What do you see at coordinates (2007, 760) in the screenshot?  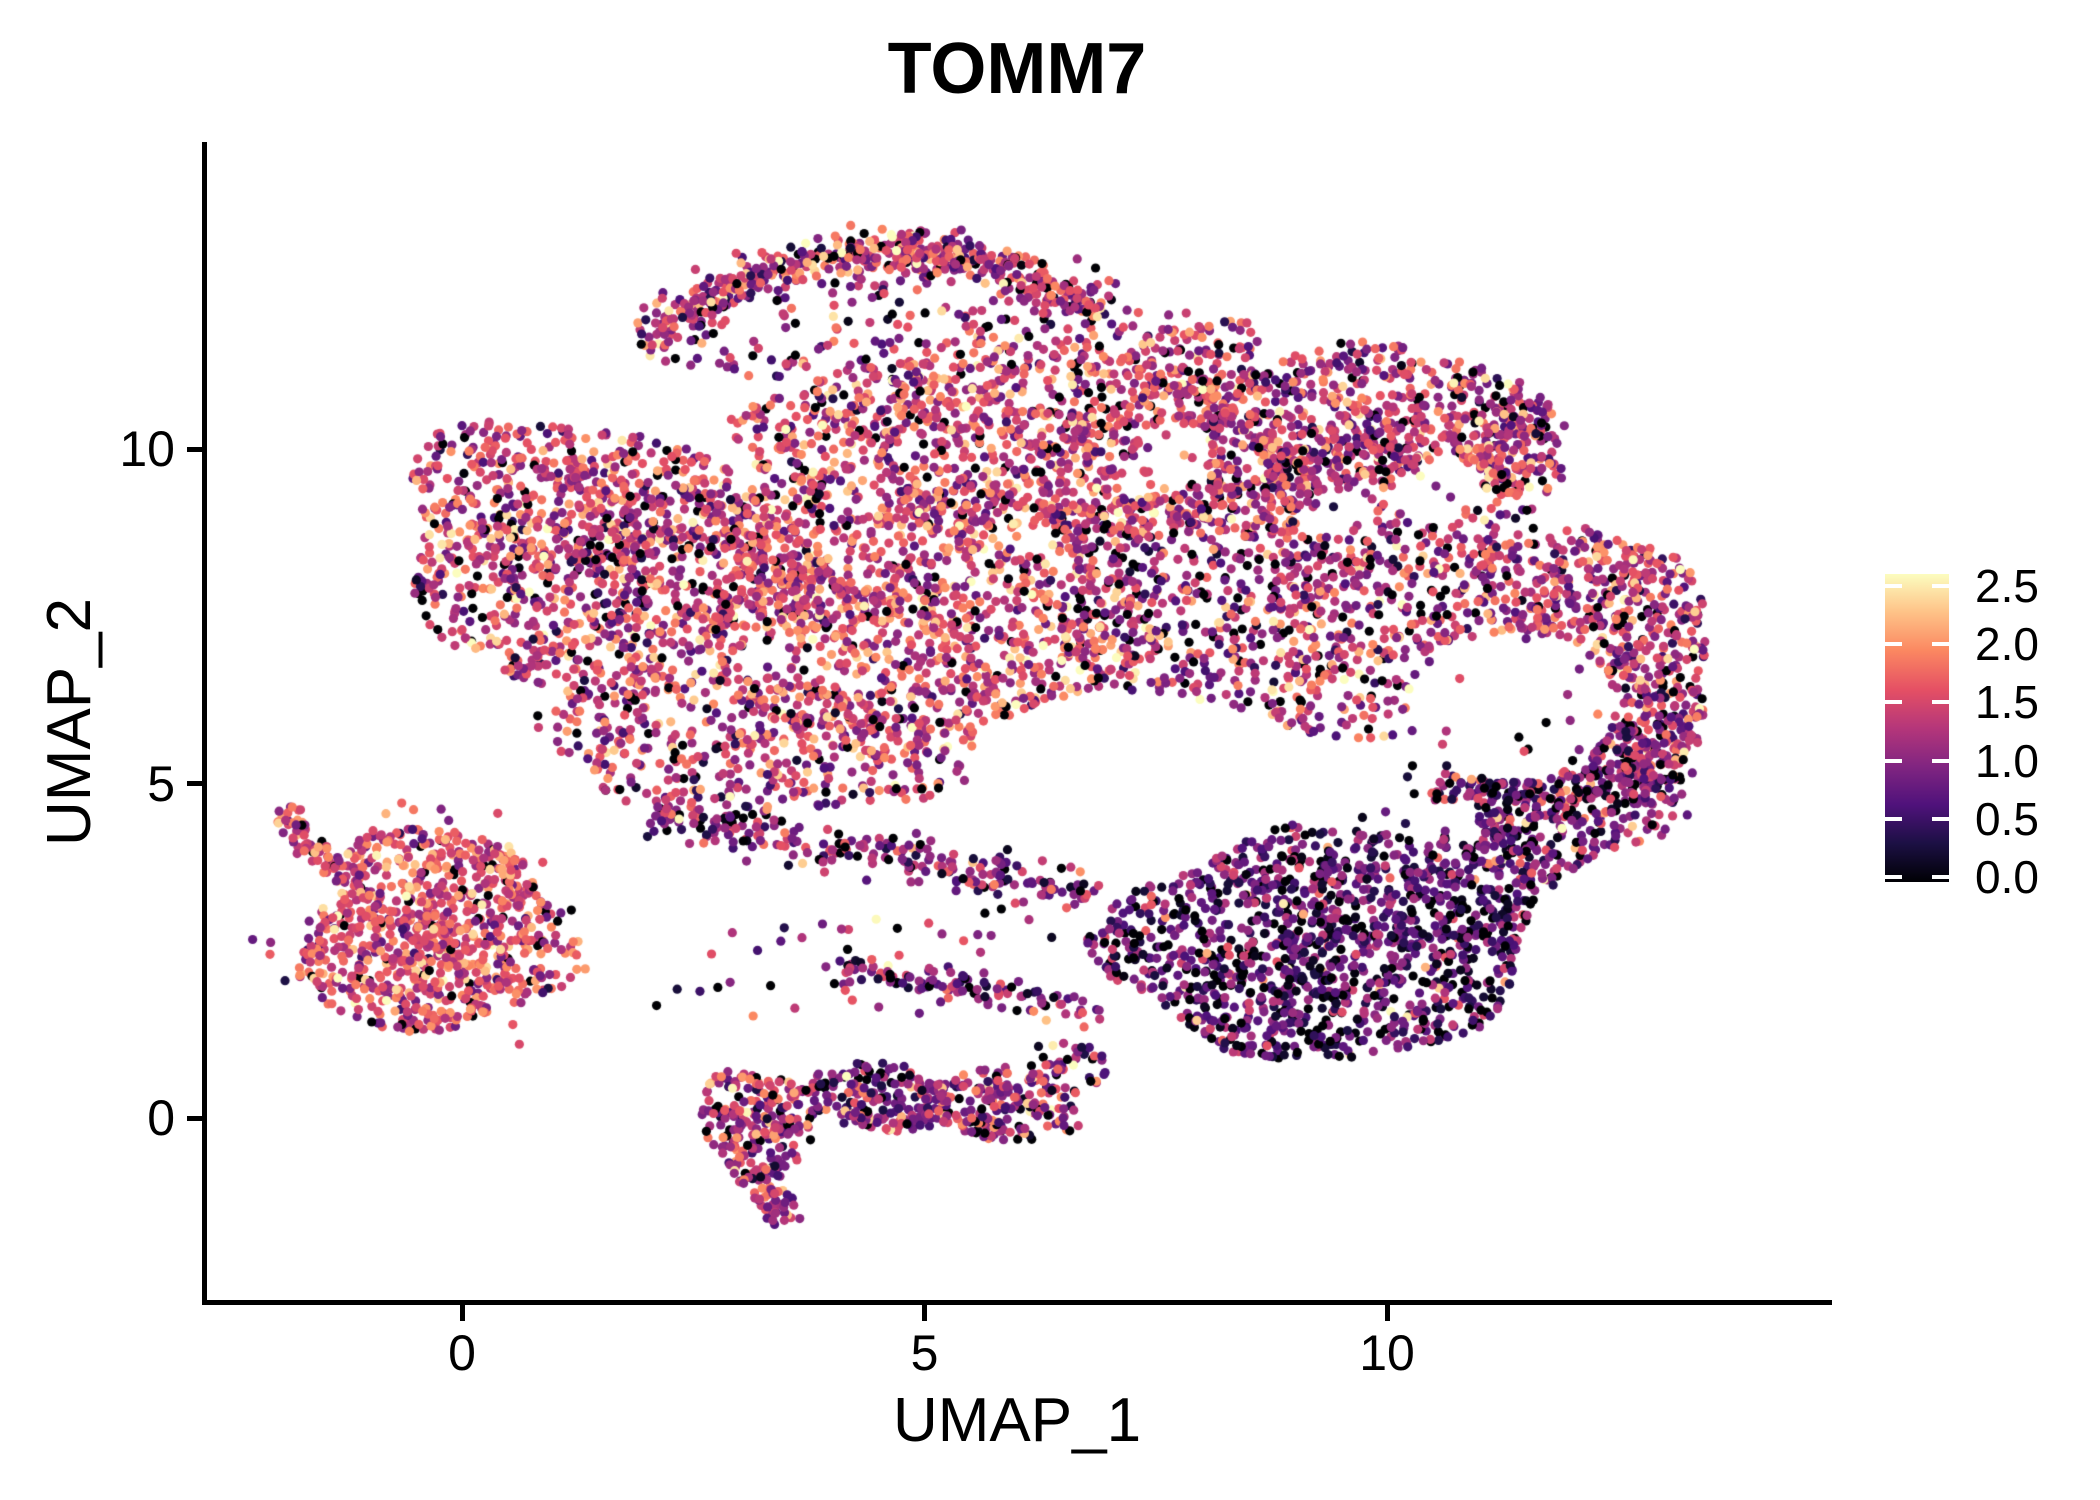 I see `colorbar-tick-label: 1.0` at bounding box center [2007, 760].